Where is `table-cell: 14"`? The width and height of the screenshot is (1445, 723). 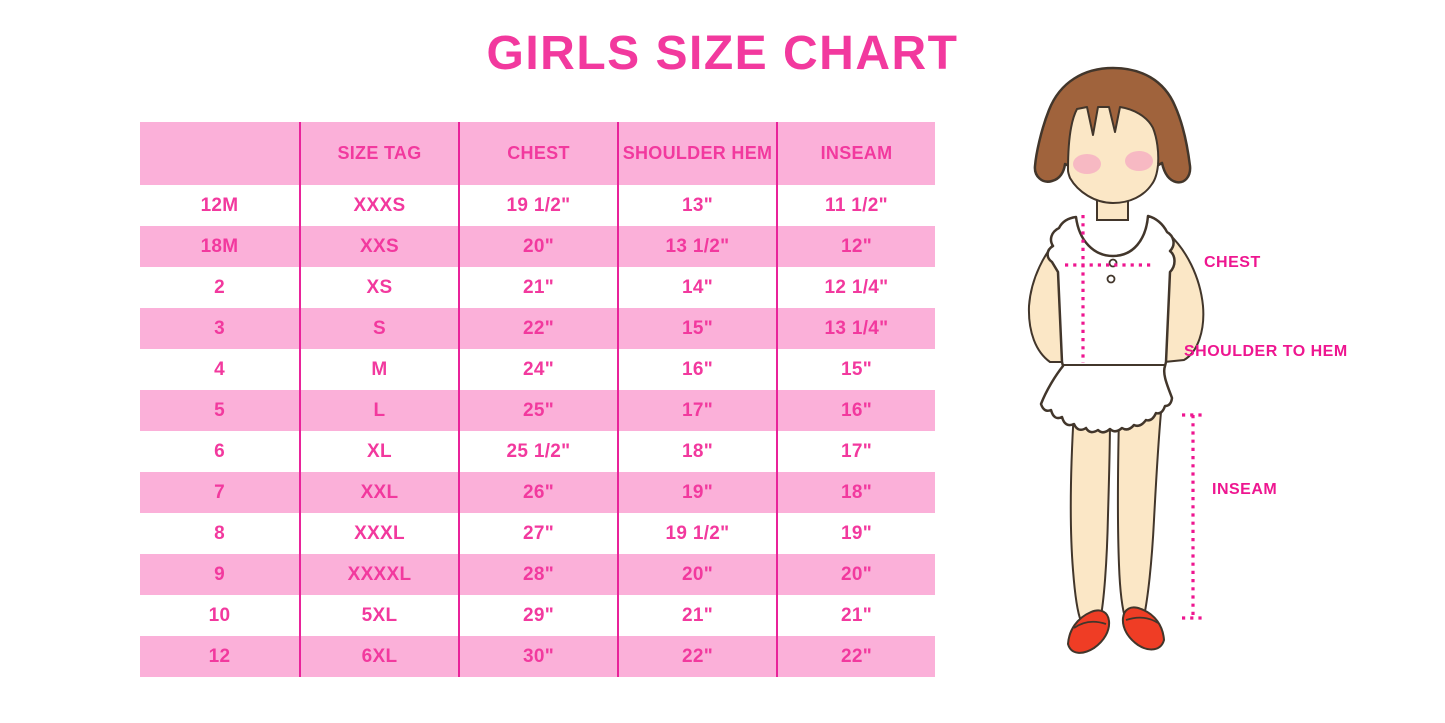
table-cell: 14" is located at coordinates (696, 287).